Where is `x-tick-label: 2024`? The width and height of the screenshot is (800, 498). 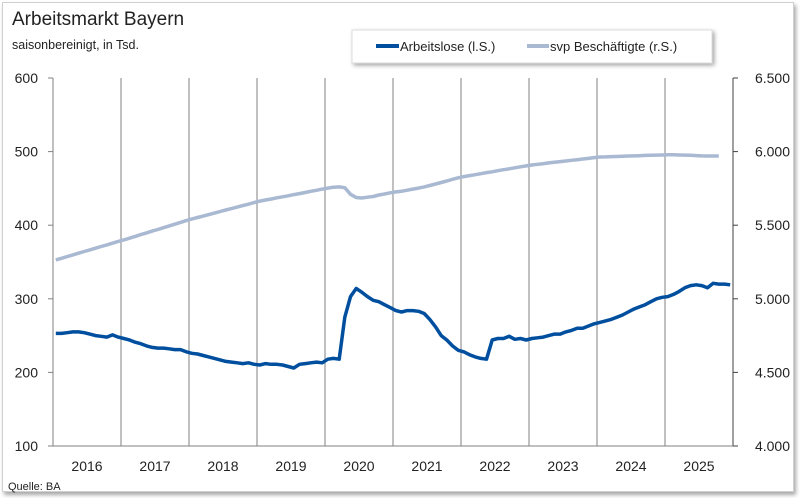 x-tick-label: 2024 is located at coordinates (630, 466).